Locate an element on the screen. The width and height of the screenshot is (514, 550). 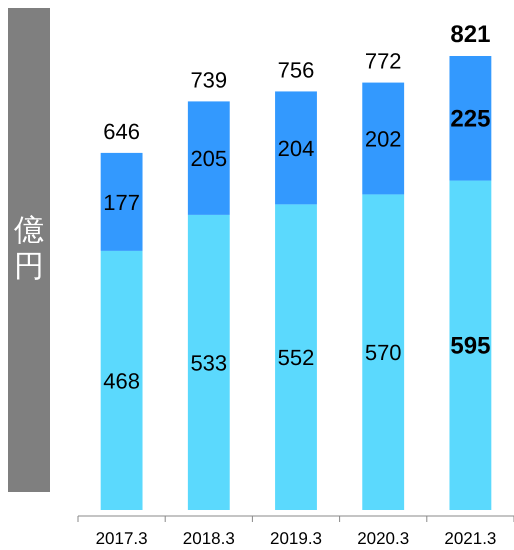
data-label: 204 is located at coordinates (296, 148).